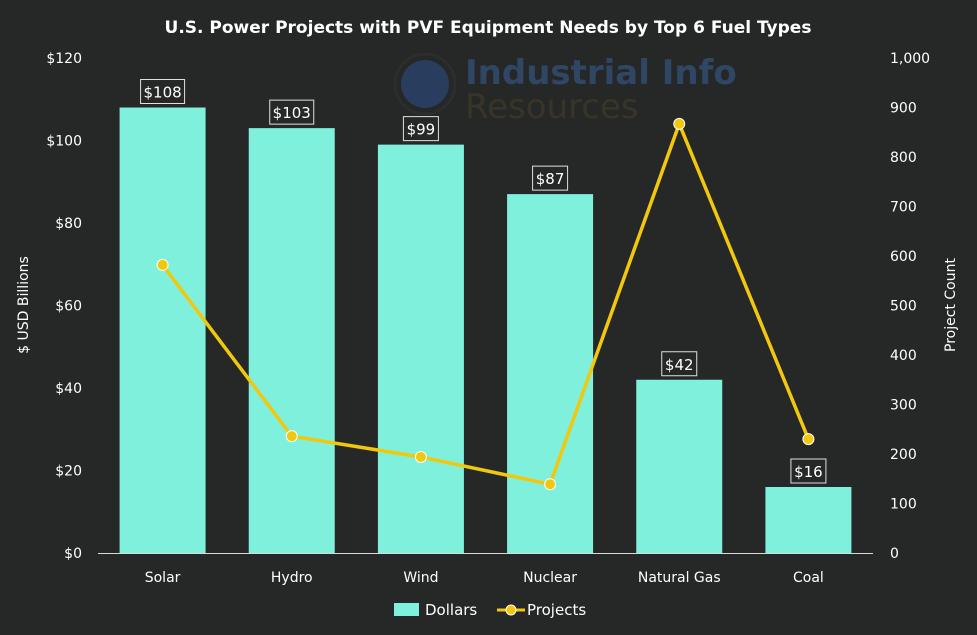 This screenshot has width=977, height=635. What do you see at coordinates (406, 609) in the screenshot?
I see `legend-swatch-dollars` at bounding box center [406, 609].